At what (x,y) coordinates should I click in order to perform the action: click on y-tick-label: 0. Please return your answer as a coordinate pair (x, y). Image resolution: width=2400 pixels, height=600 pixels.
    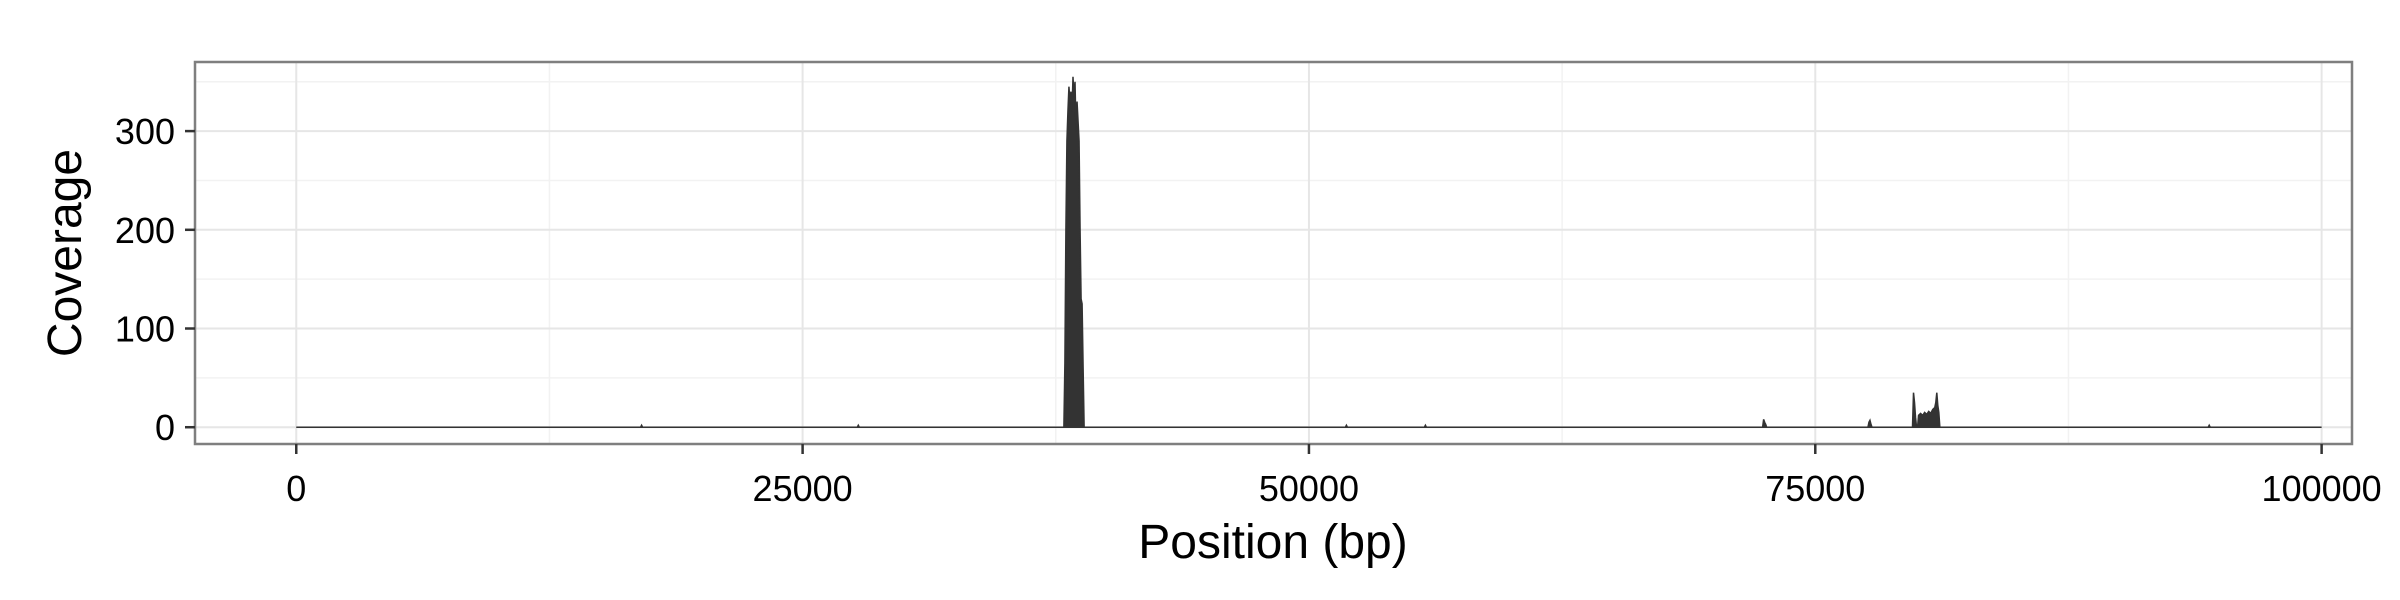
    Looking at the image, I should click on (165, 427).